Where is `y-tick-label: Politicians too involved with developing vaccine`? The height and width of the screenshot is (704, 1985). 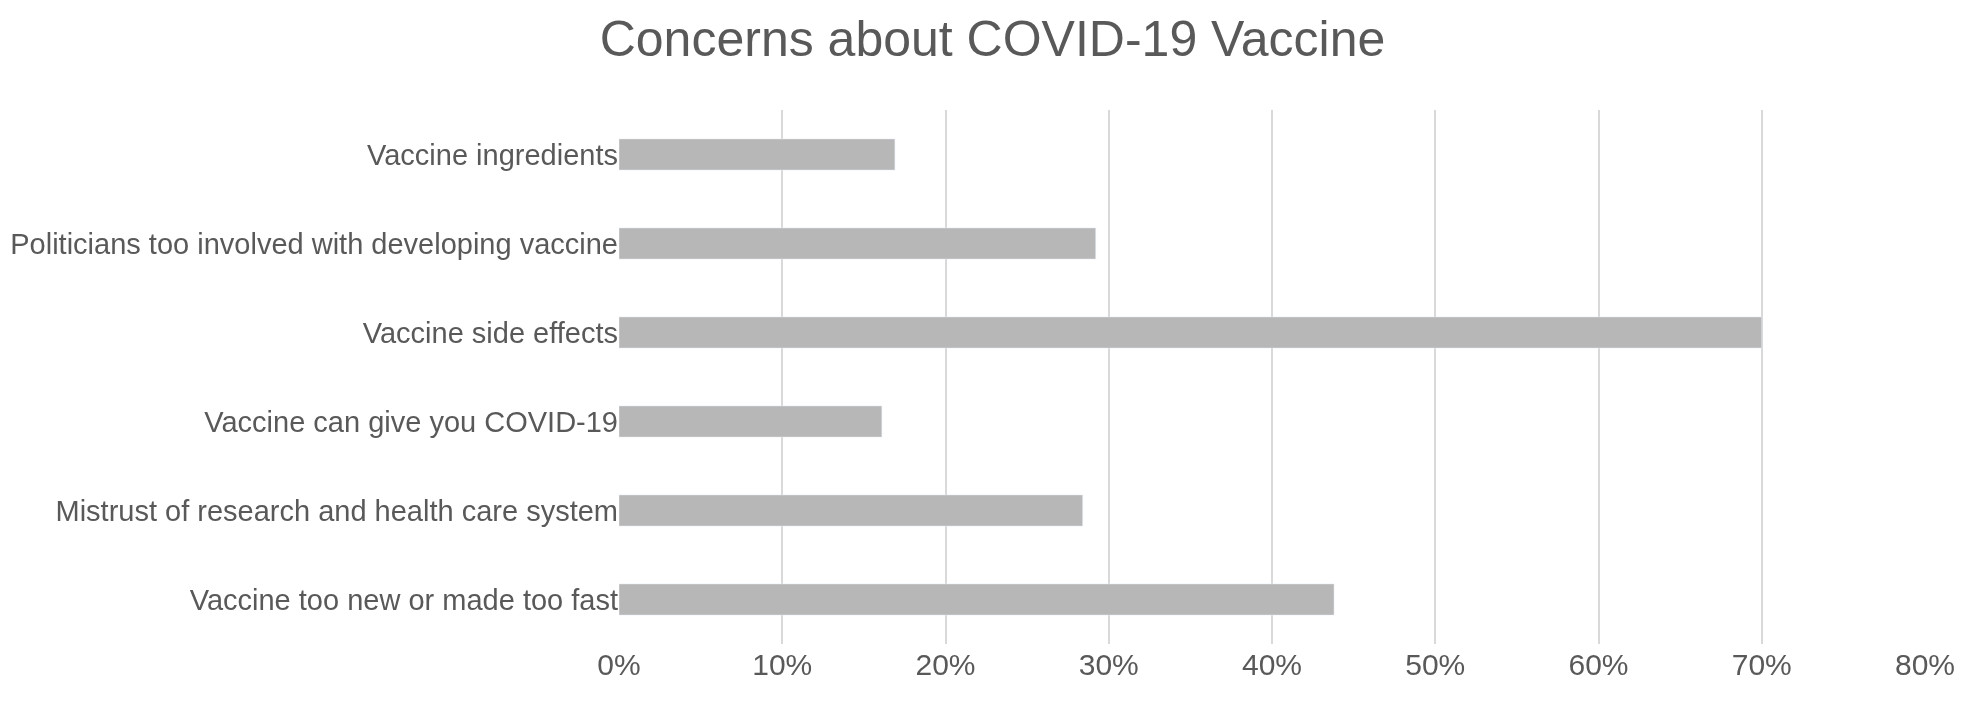
y-tick-label: Politicians too involved with developing vaccine is located at coordinates (314, 243).